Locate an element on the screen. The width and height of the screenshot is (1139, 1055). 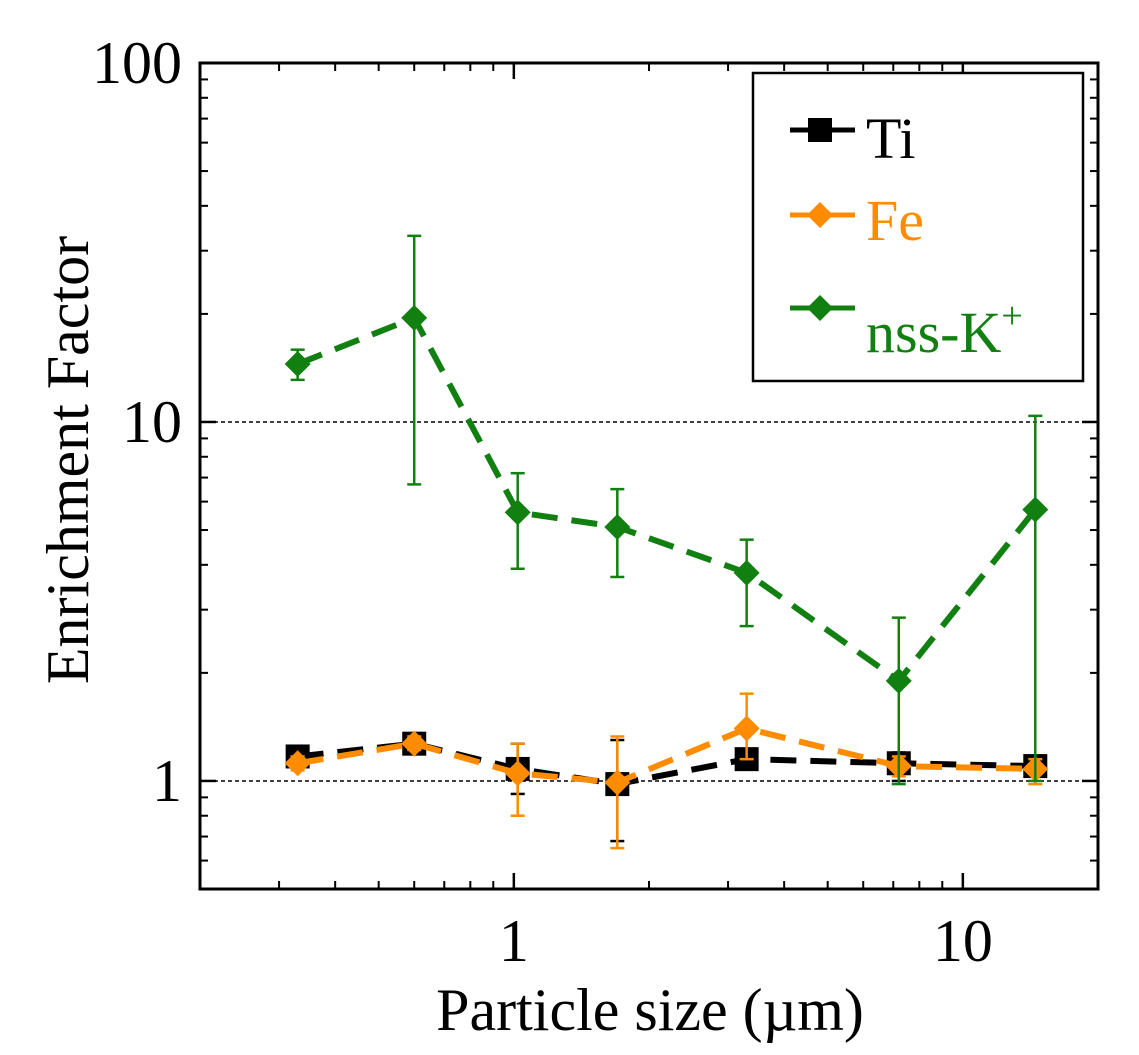
legend-label-ti: Ti is located at coordinates (891, 138).